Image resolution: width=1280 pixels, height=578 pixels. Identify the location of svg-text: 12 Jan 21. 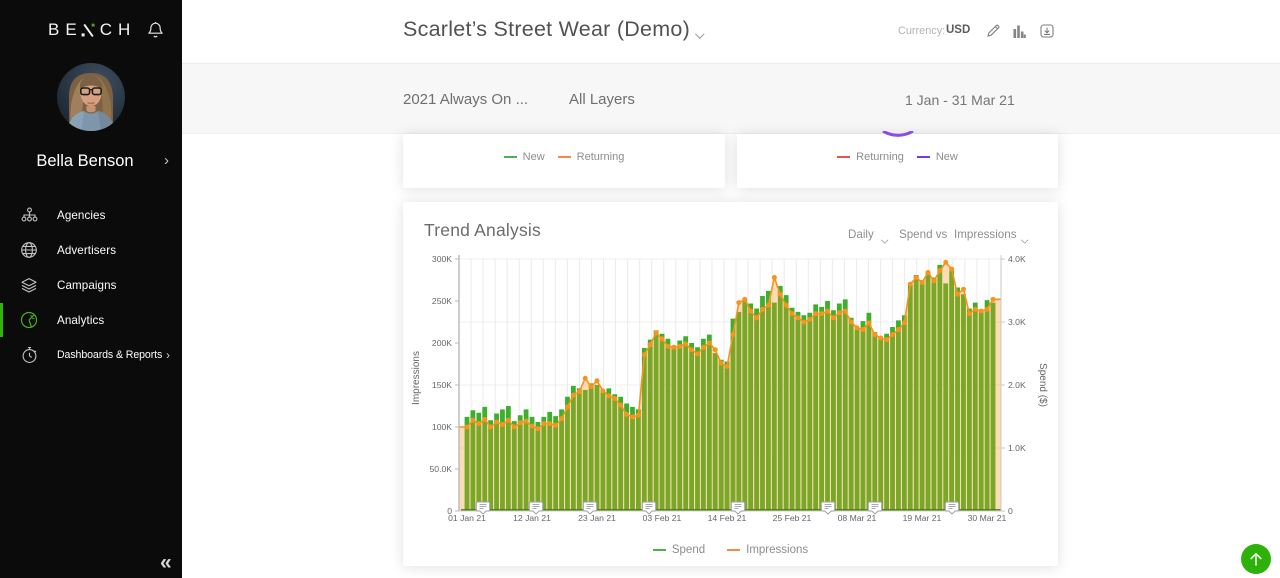
(532, 518).